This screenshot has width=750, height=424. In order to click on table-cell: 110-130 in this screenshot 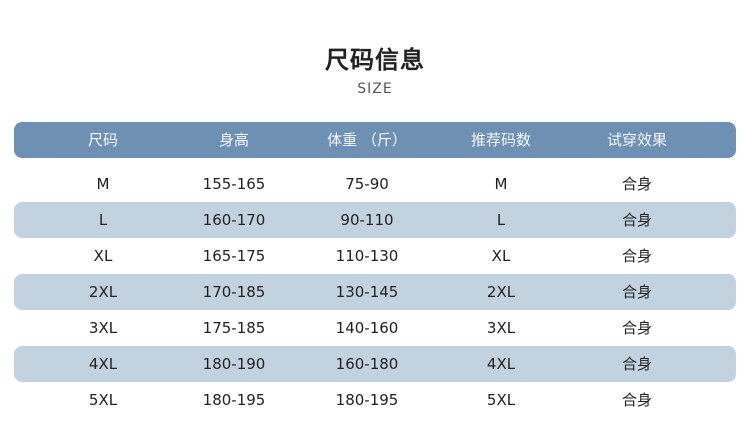, I will do `click(367, 256)`.